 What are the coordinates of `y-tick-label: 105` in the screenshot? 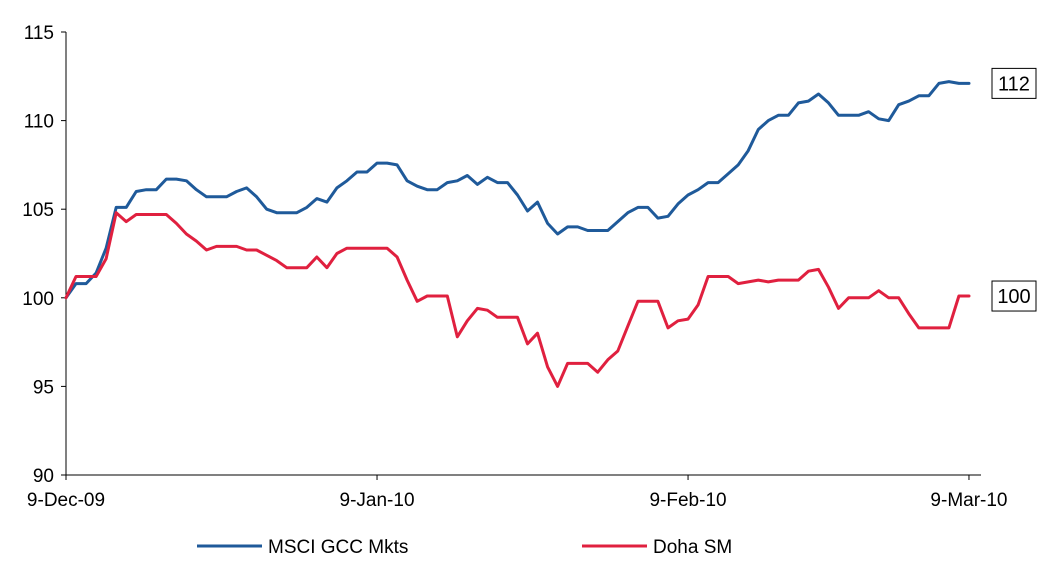 It's located at (38, 210).